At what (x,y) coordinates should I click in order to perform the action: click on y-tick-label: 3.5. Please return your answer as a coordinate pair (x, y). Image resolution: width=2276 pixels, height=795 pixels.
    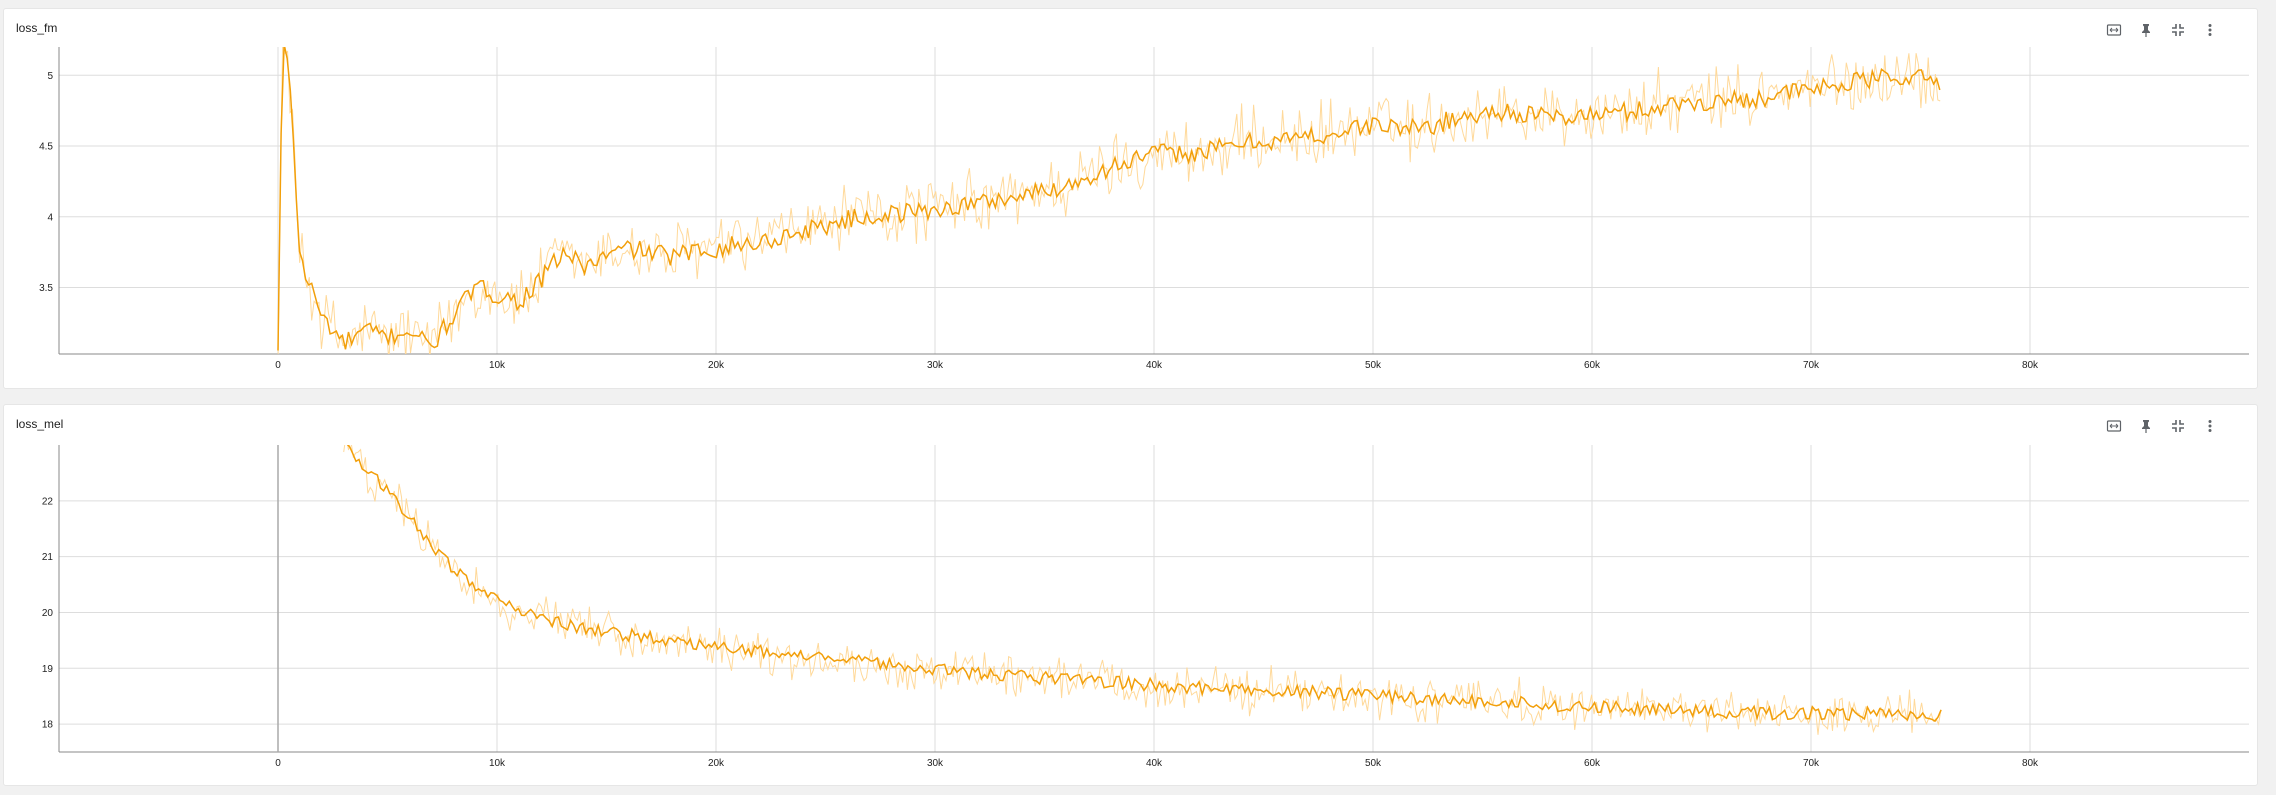
    Looking at the image, I should click on (46, 288).